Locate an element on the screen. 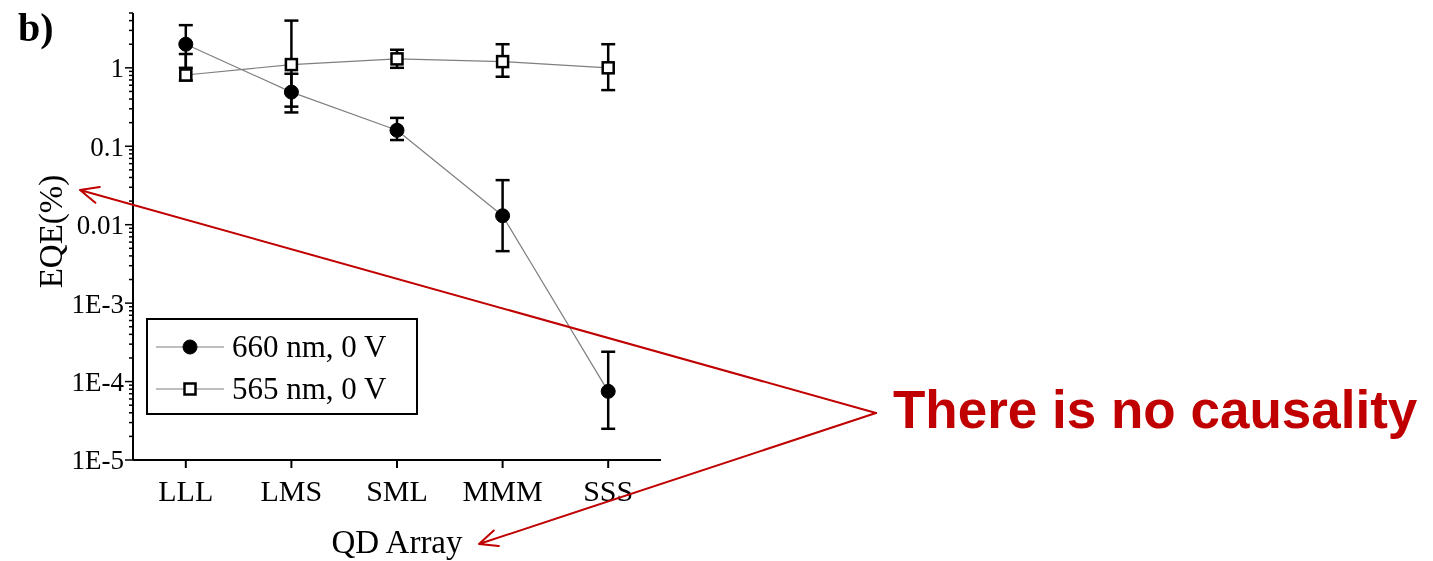 This screenshot has height=561, width=1433. y-tick-label: 1 is located at coordinates (117, 68).